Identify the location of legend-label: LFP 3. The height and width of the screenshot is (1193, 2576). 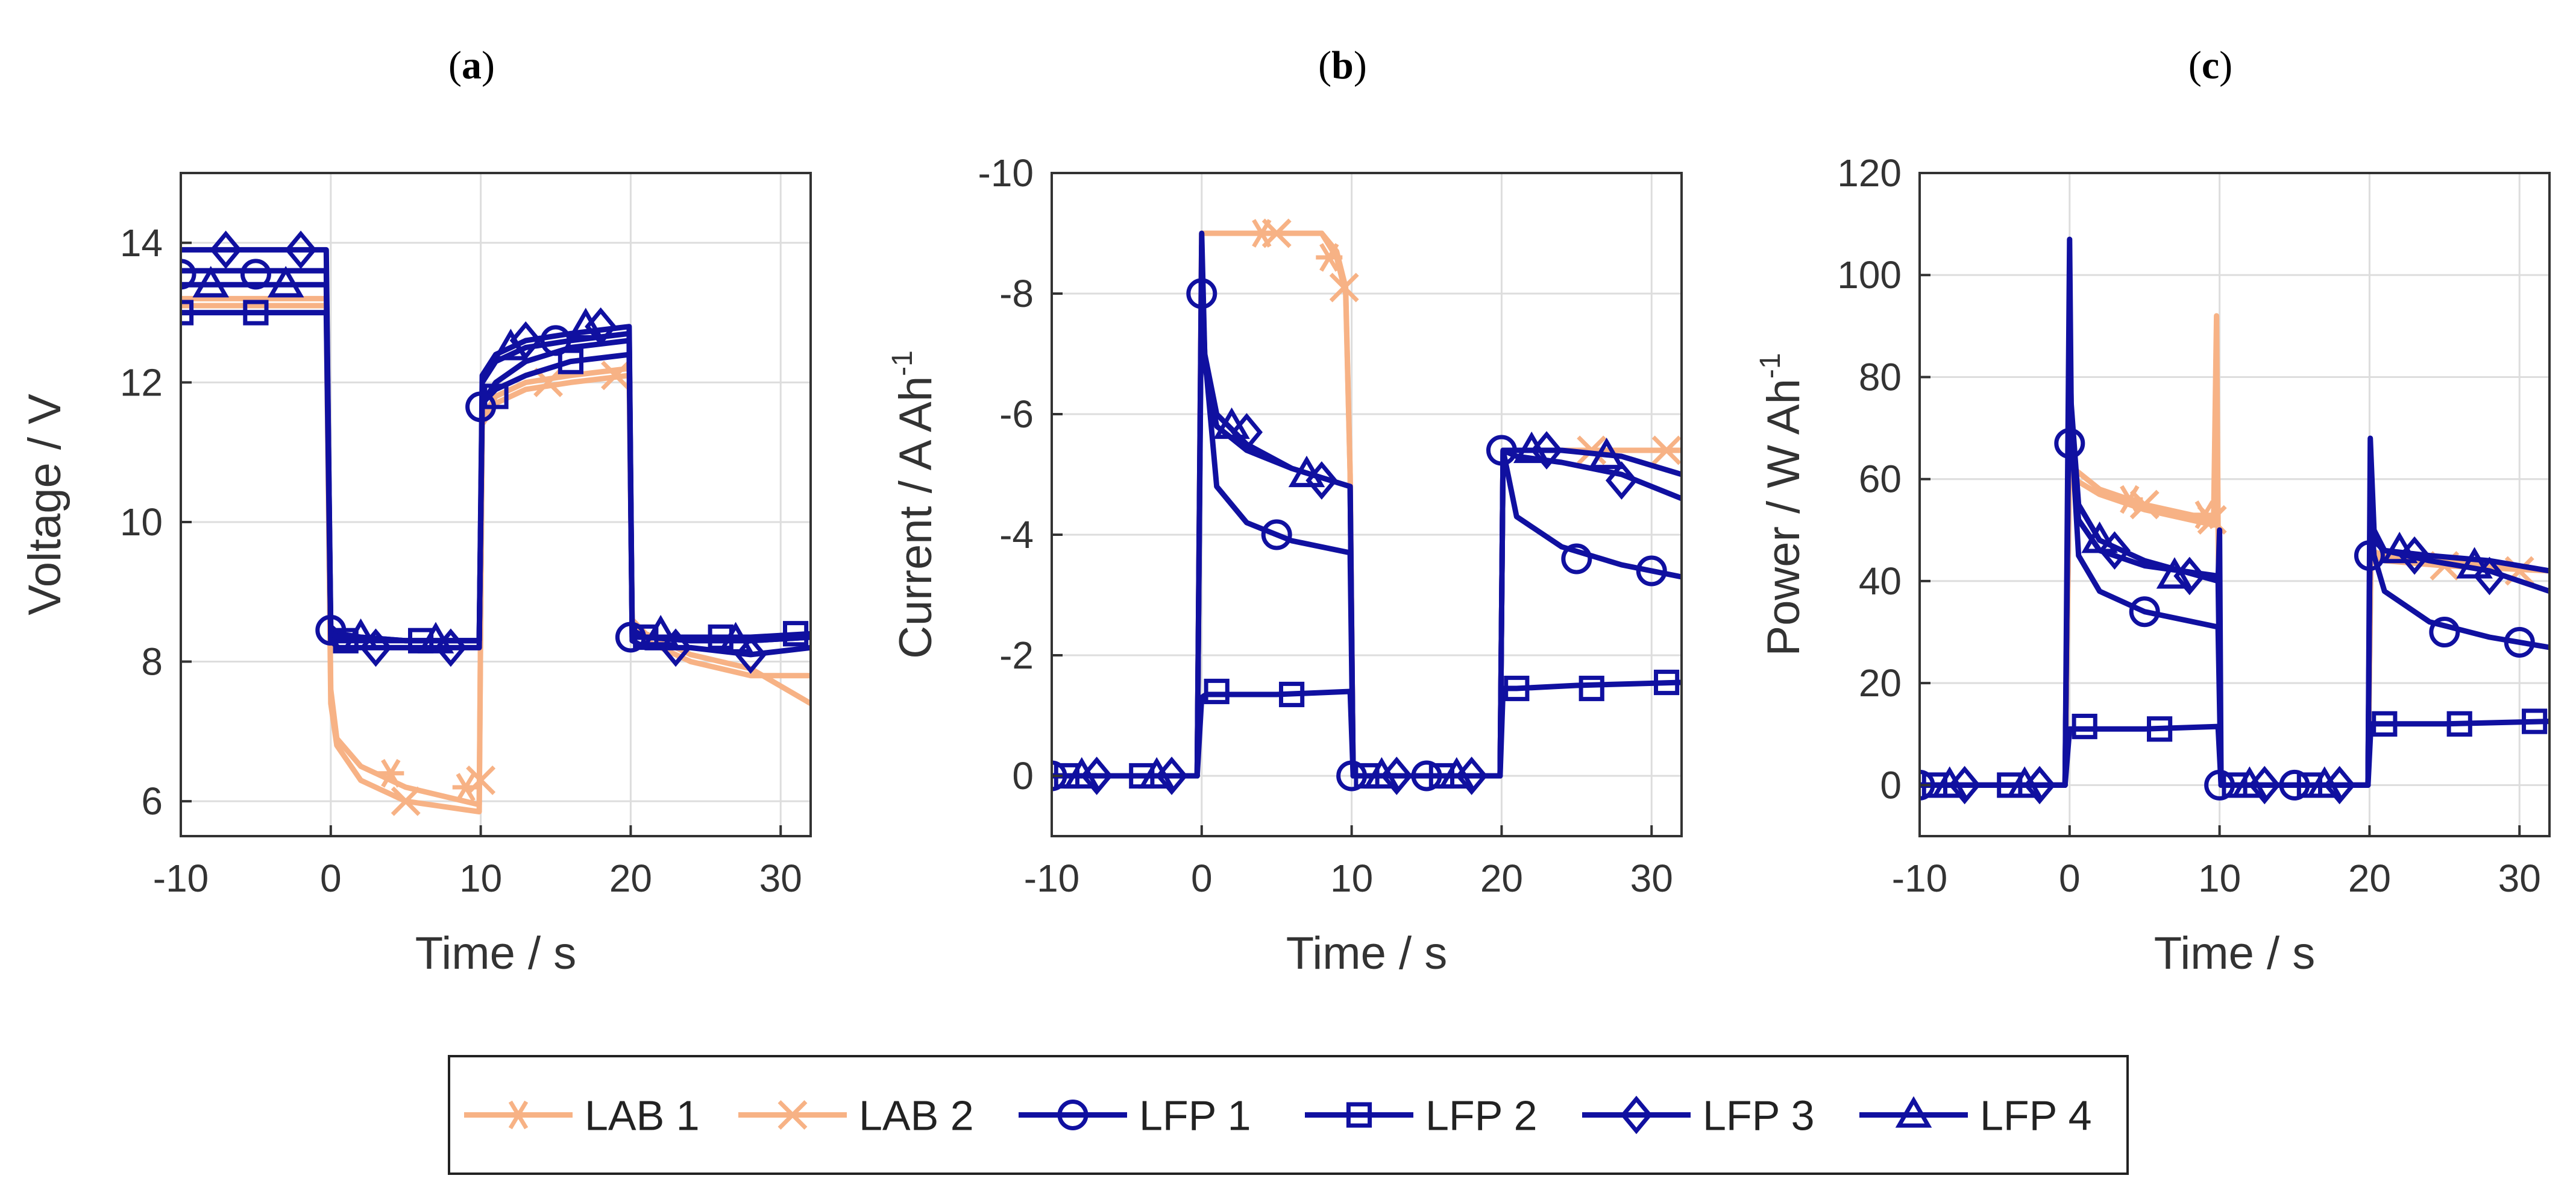
(1759, 1115).